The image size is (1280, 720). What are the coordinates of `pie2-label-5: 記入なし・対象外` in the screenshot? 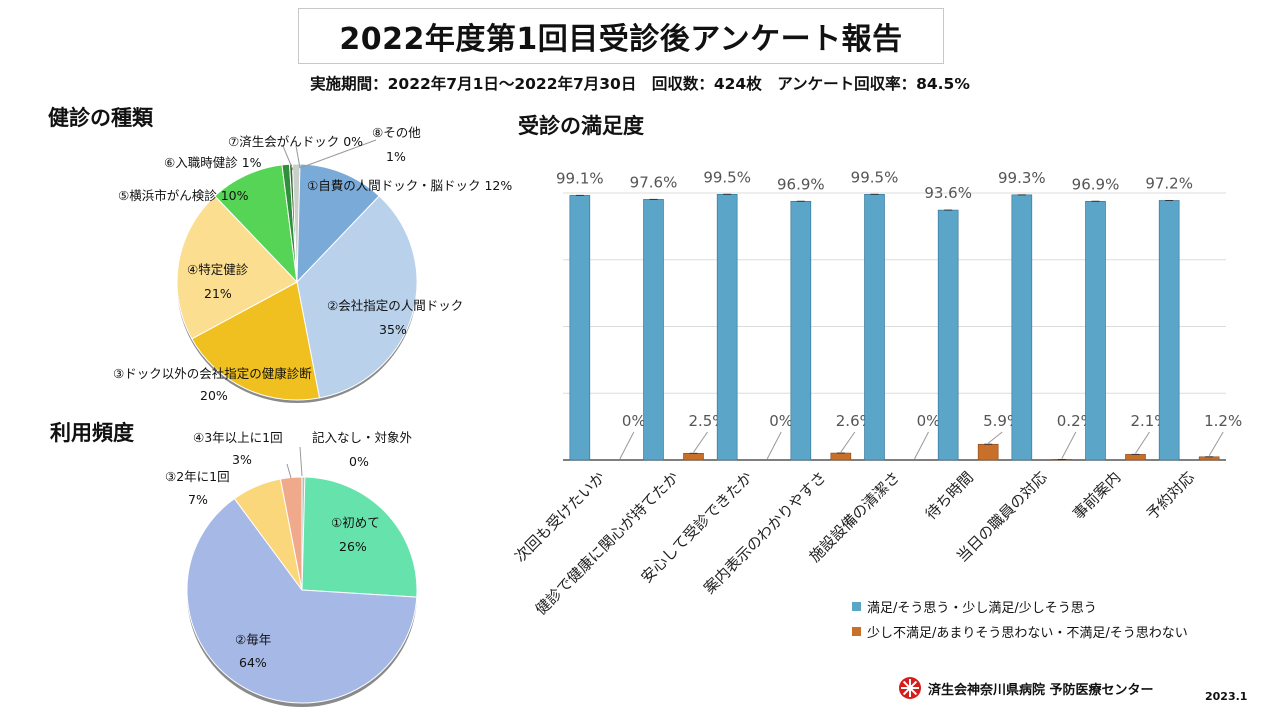 It's located at (362, 437).